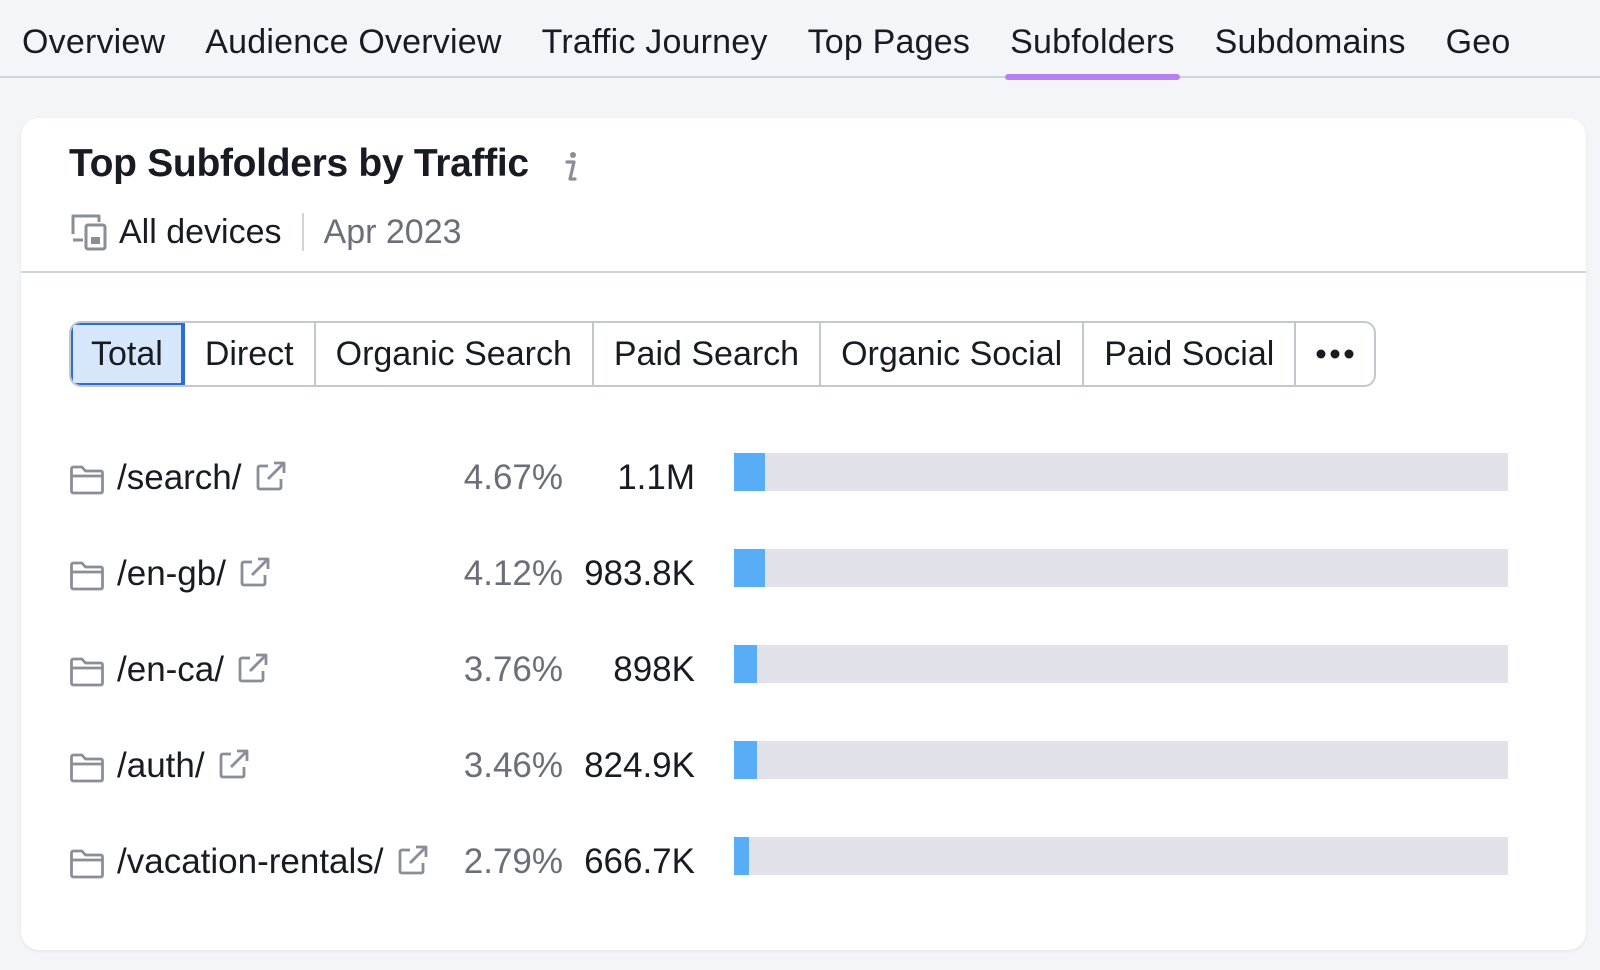  I want to click on traffic-share: 2.79%, so click(513, 861).